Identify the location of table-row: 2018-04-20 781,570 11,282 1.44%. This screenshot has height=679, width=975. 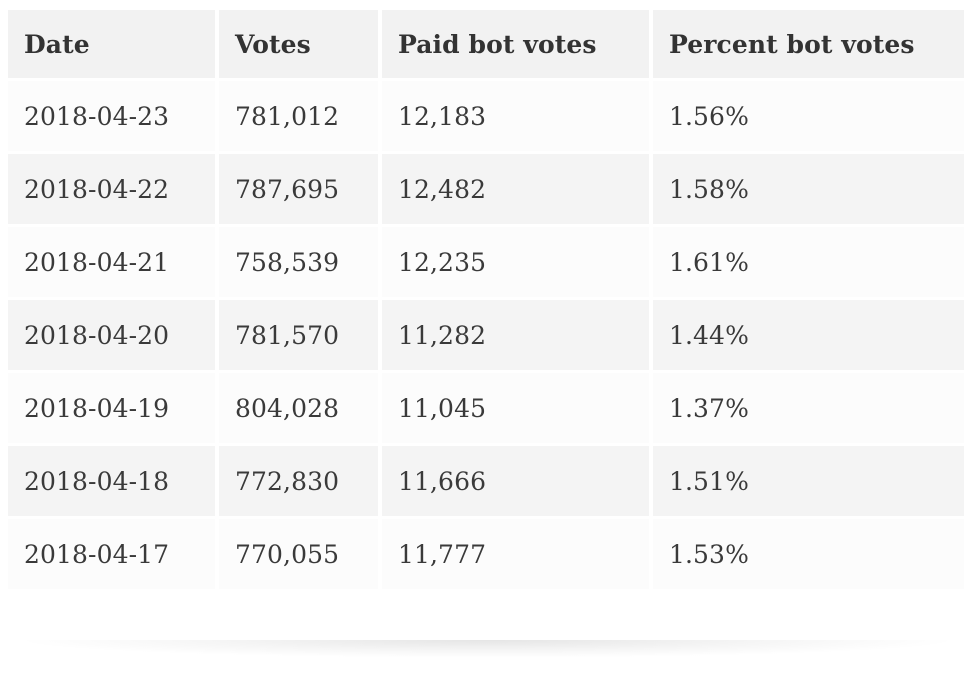
(486, 335).